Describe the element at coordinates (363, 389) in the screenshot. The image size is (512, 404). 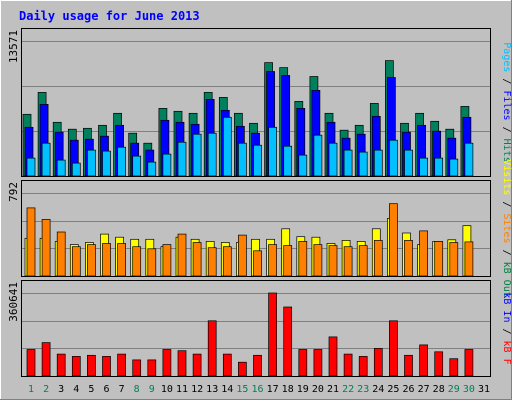
I see `day-label-23: 23` at that location.